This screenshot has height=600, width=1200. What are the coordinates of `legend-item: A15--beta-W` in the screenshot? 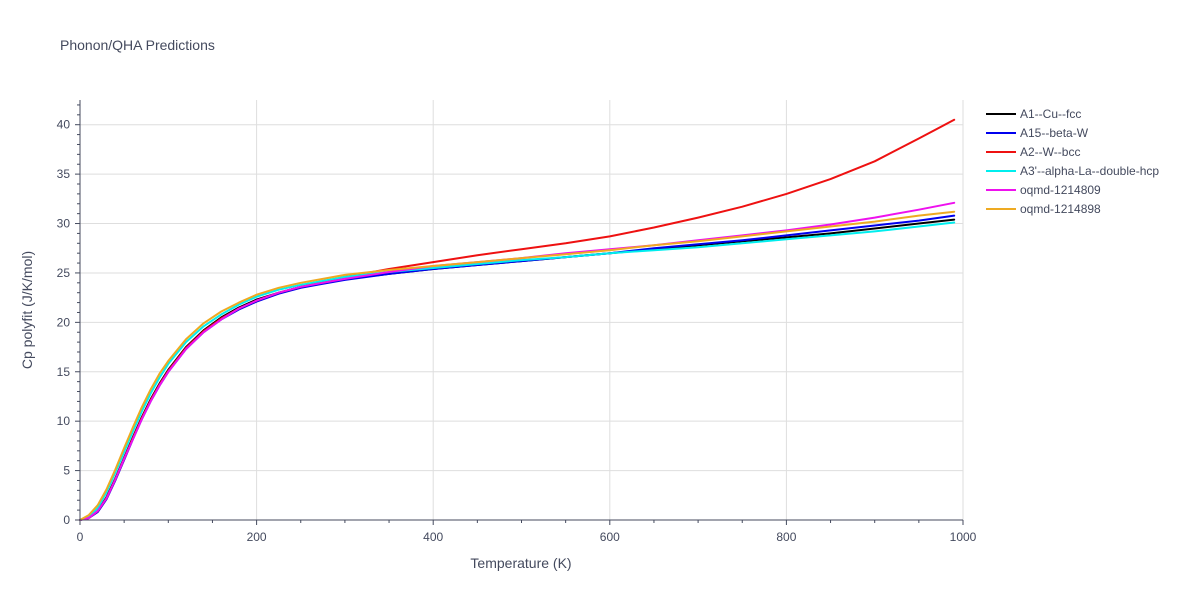 It's located at (1037, 133).